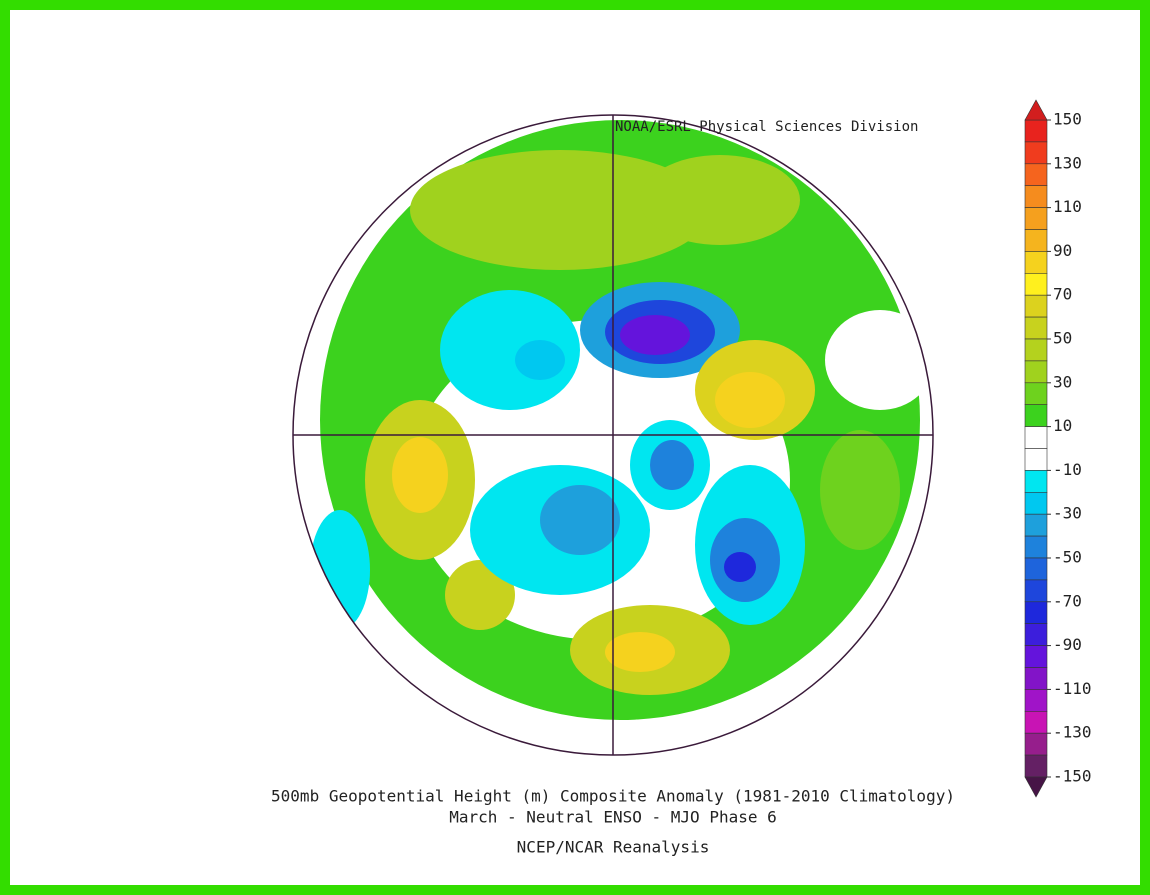 The height and width of the screenshot is (895, 1150). I want to click on colorbar-tick-label: 50, so click(1062, 338).